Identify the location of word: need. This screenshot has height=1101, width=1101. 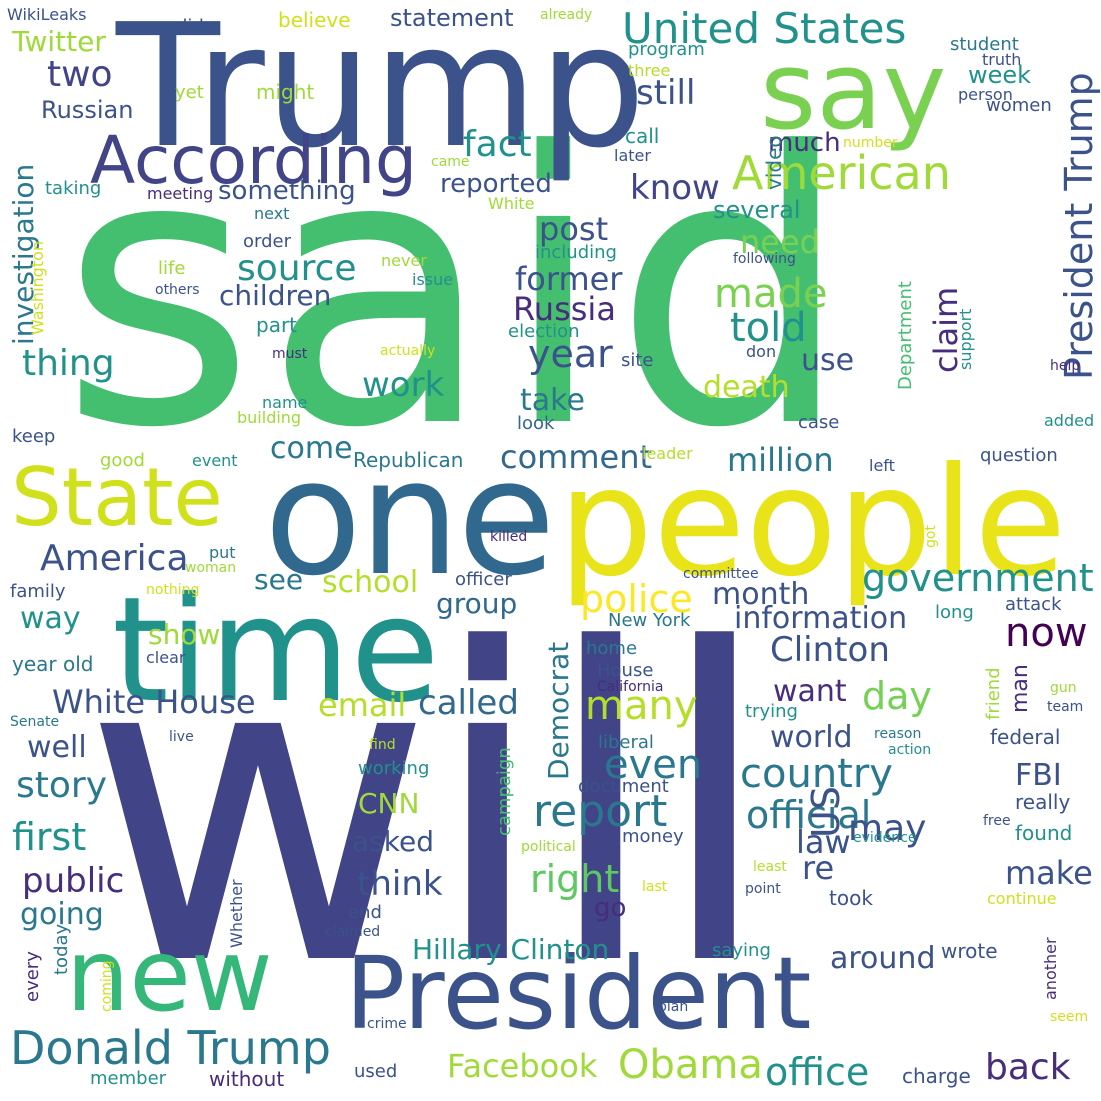
(780, 242).